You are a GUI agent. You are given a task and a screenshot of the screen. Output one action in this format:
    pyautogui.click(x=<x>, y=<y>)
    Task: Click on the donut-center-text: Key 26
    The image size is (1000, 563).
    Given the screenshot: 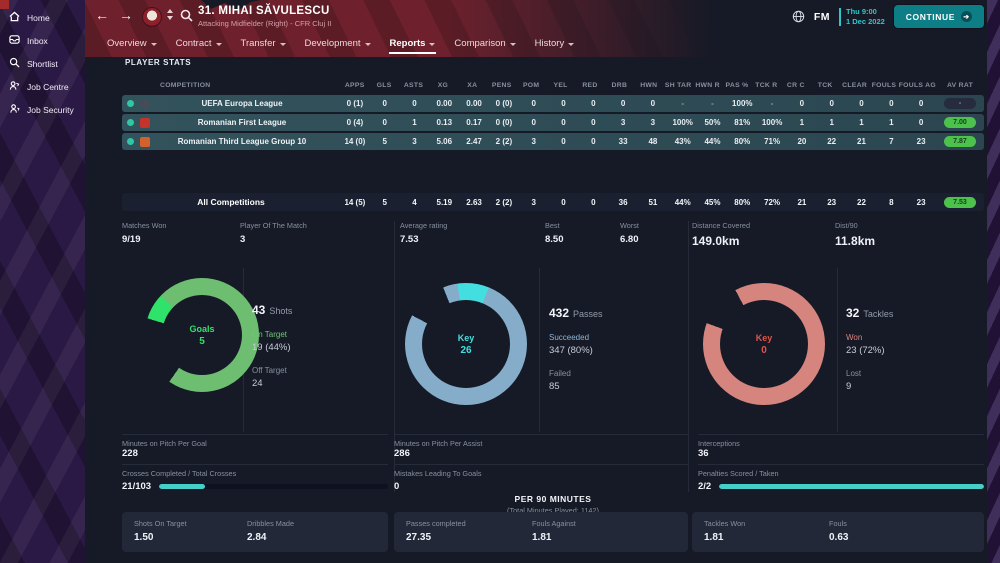 What is the action you would take?
    pyautogui.click(x=466, y=344)
    